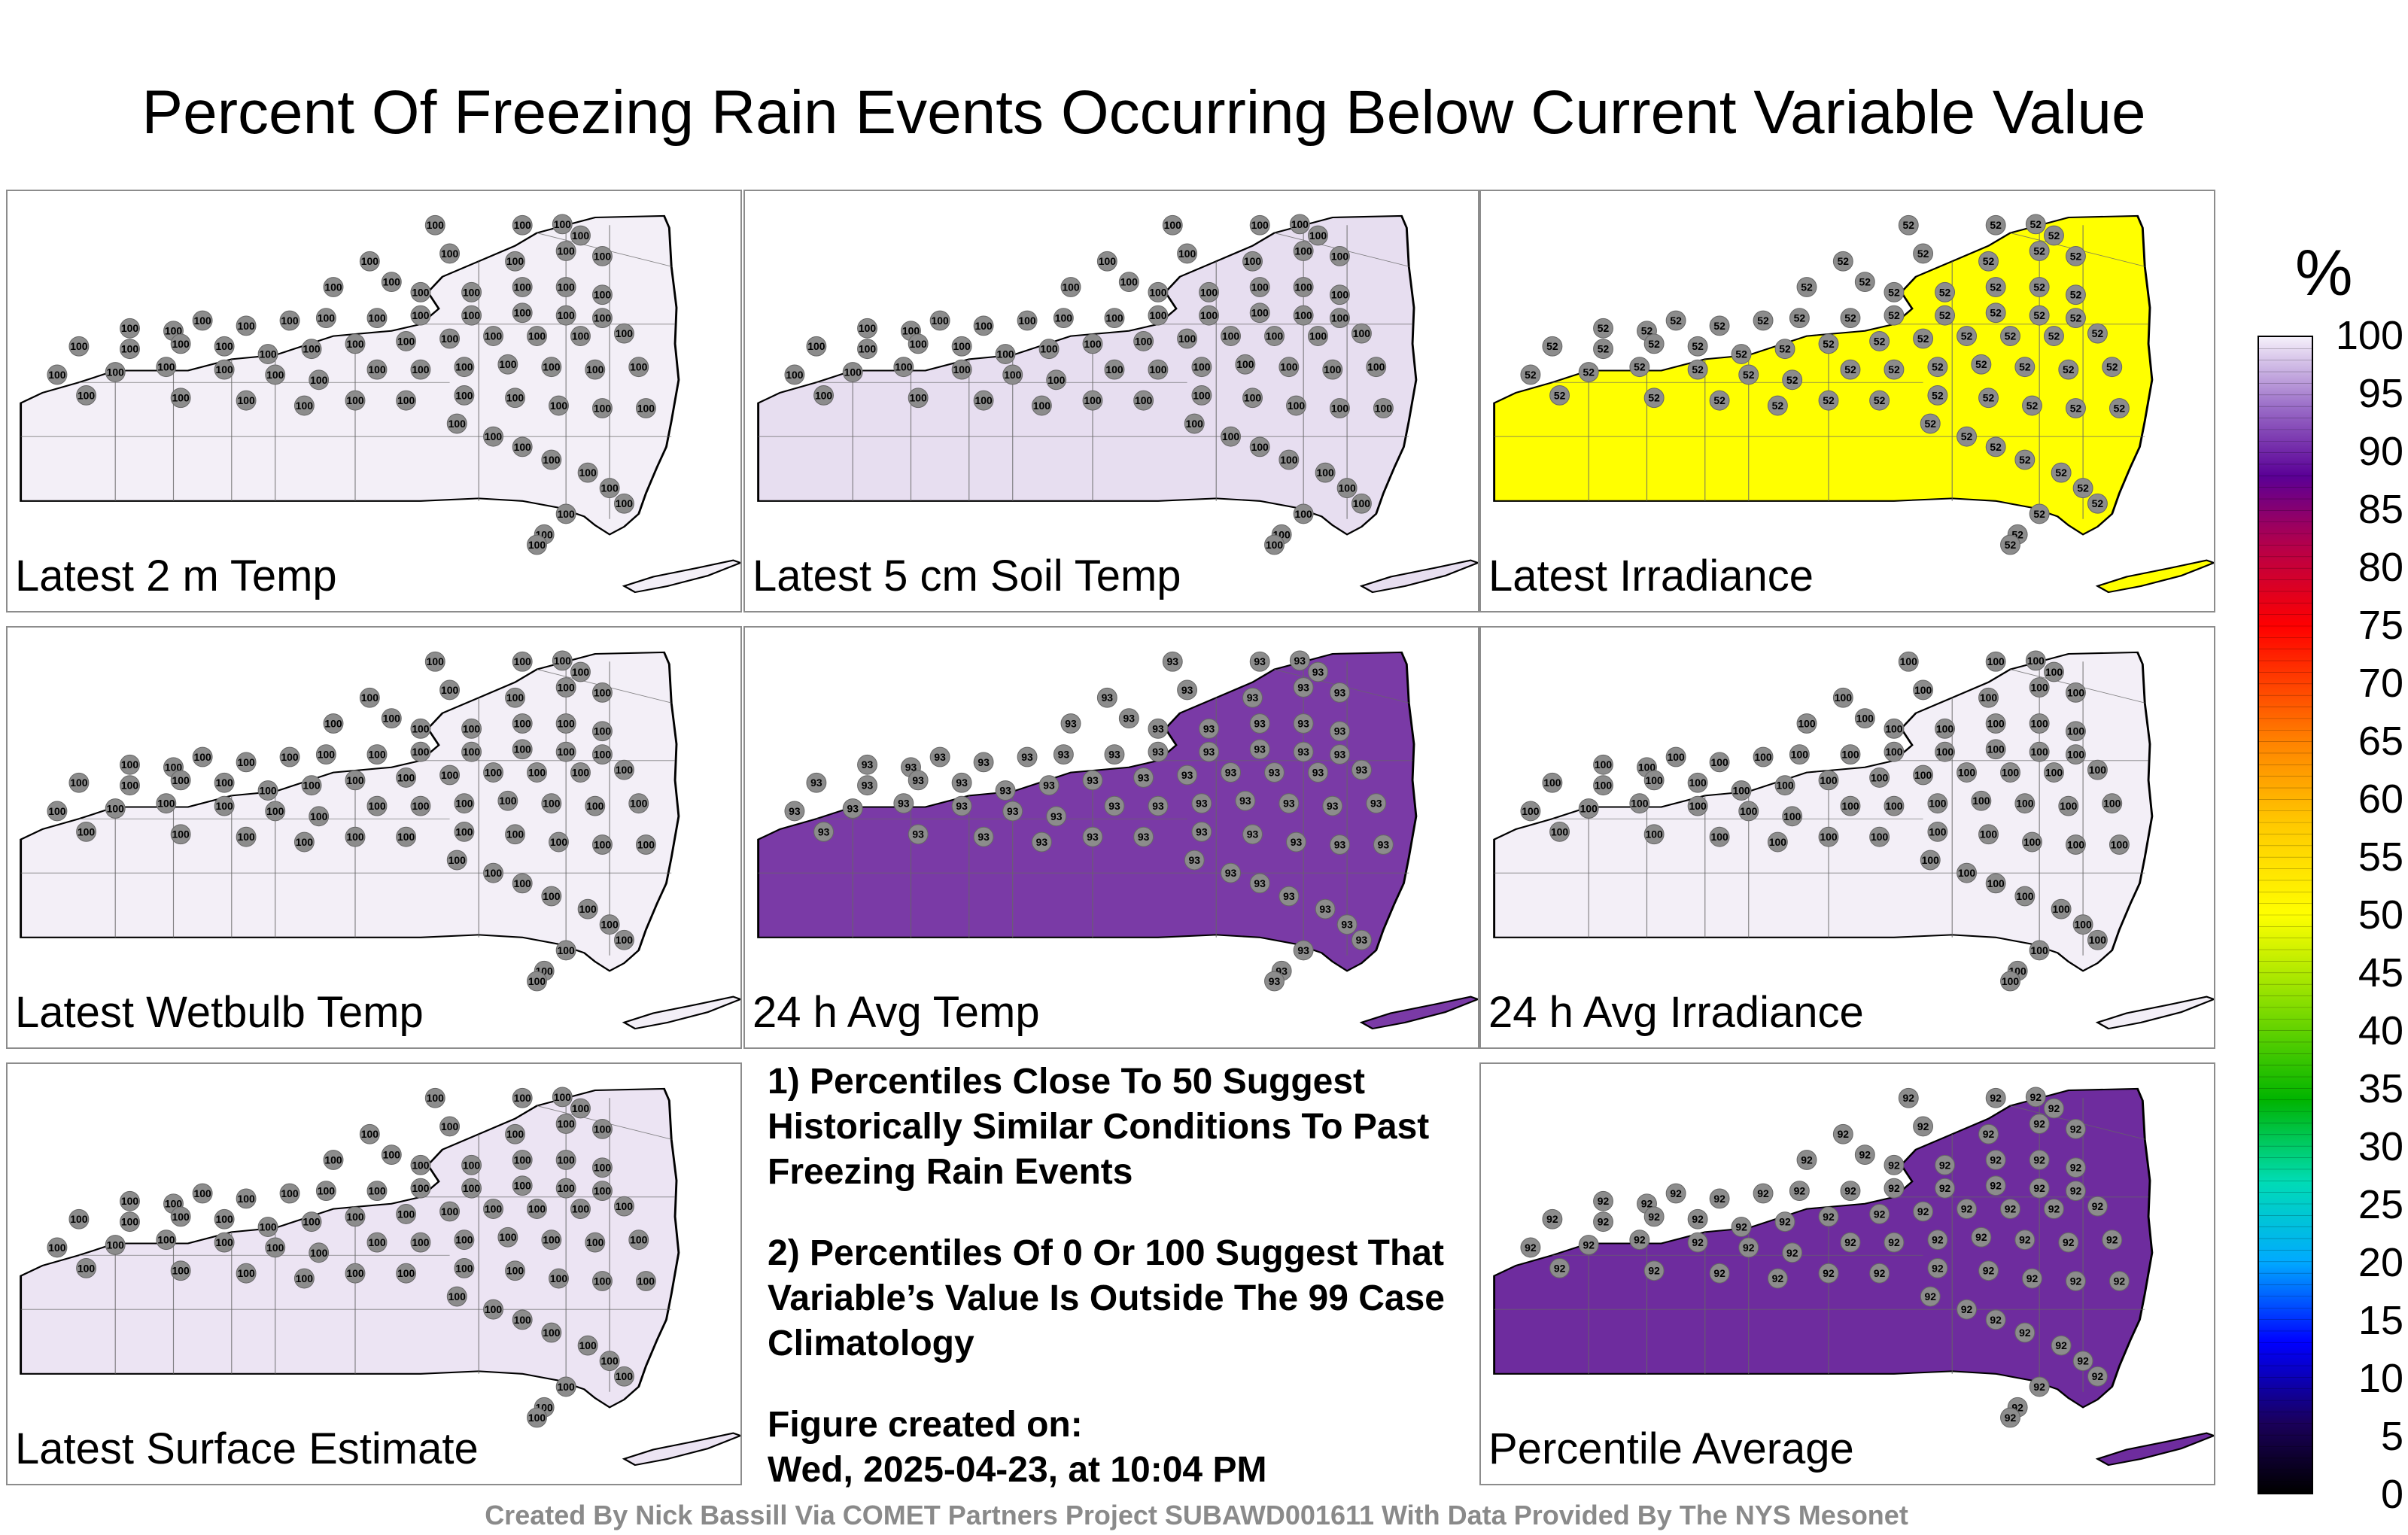 The height and width of the screenshot is (1535, 2408). I want to click on colorbar-tick-label: 100, so click(2369, 335).